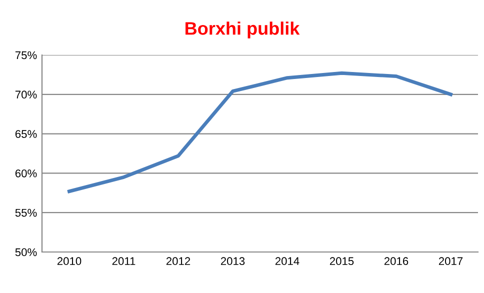 Image resolution: width=484 pixels, height=293 pixels. I want to click on y-tick-label: 60%, so click(26, 173).